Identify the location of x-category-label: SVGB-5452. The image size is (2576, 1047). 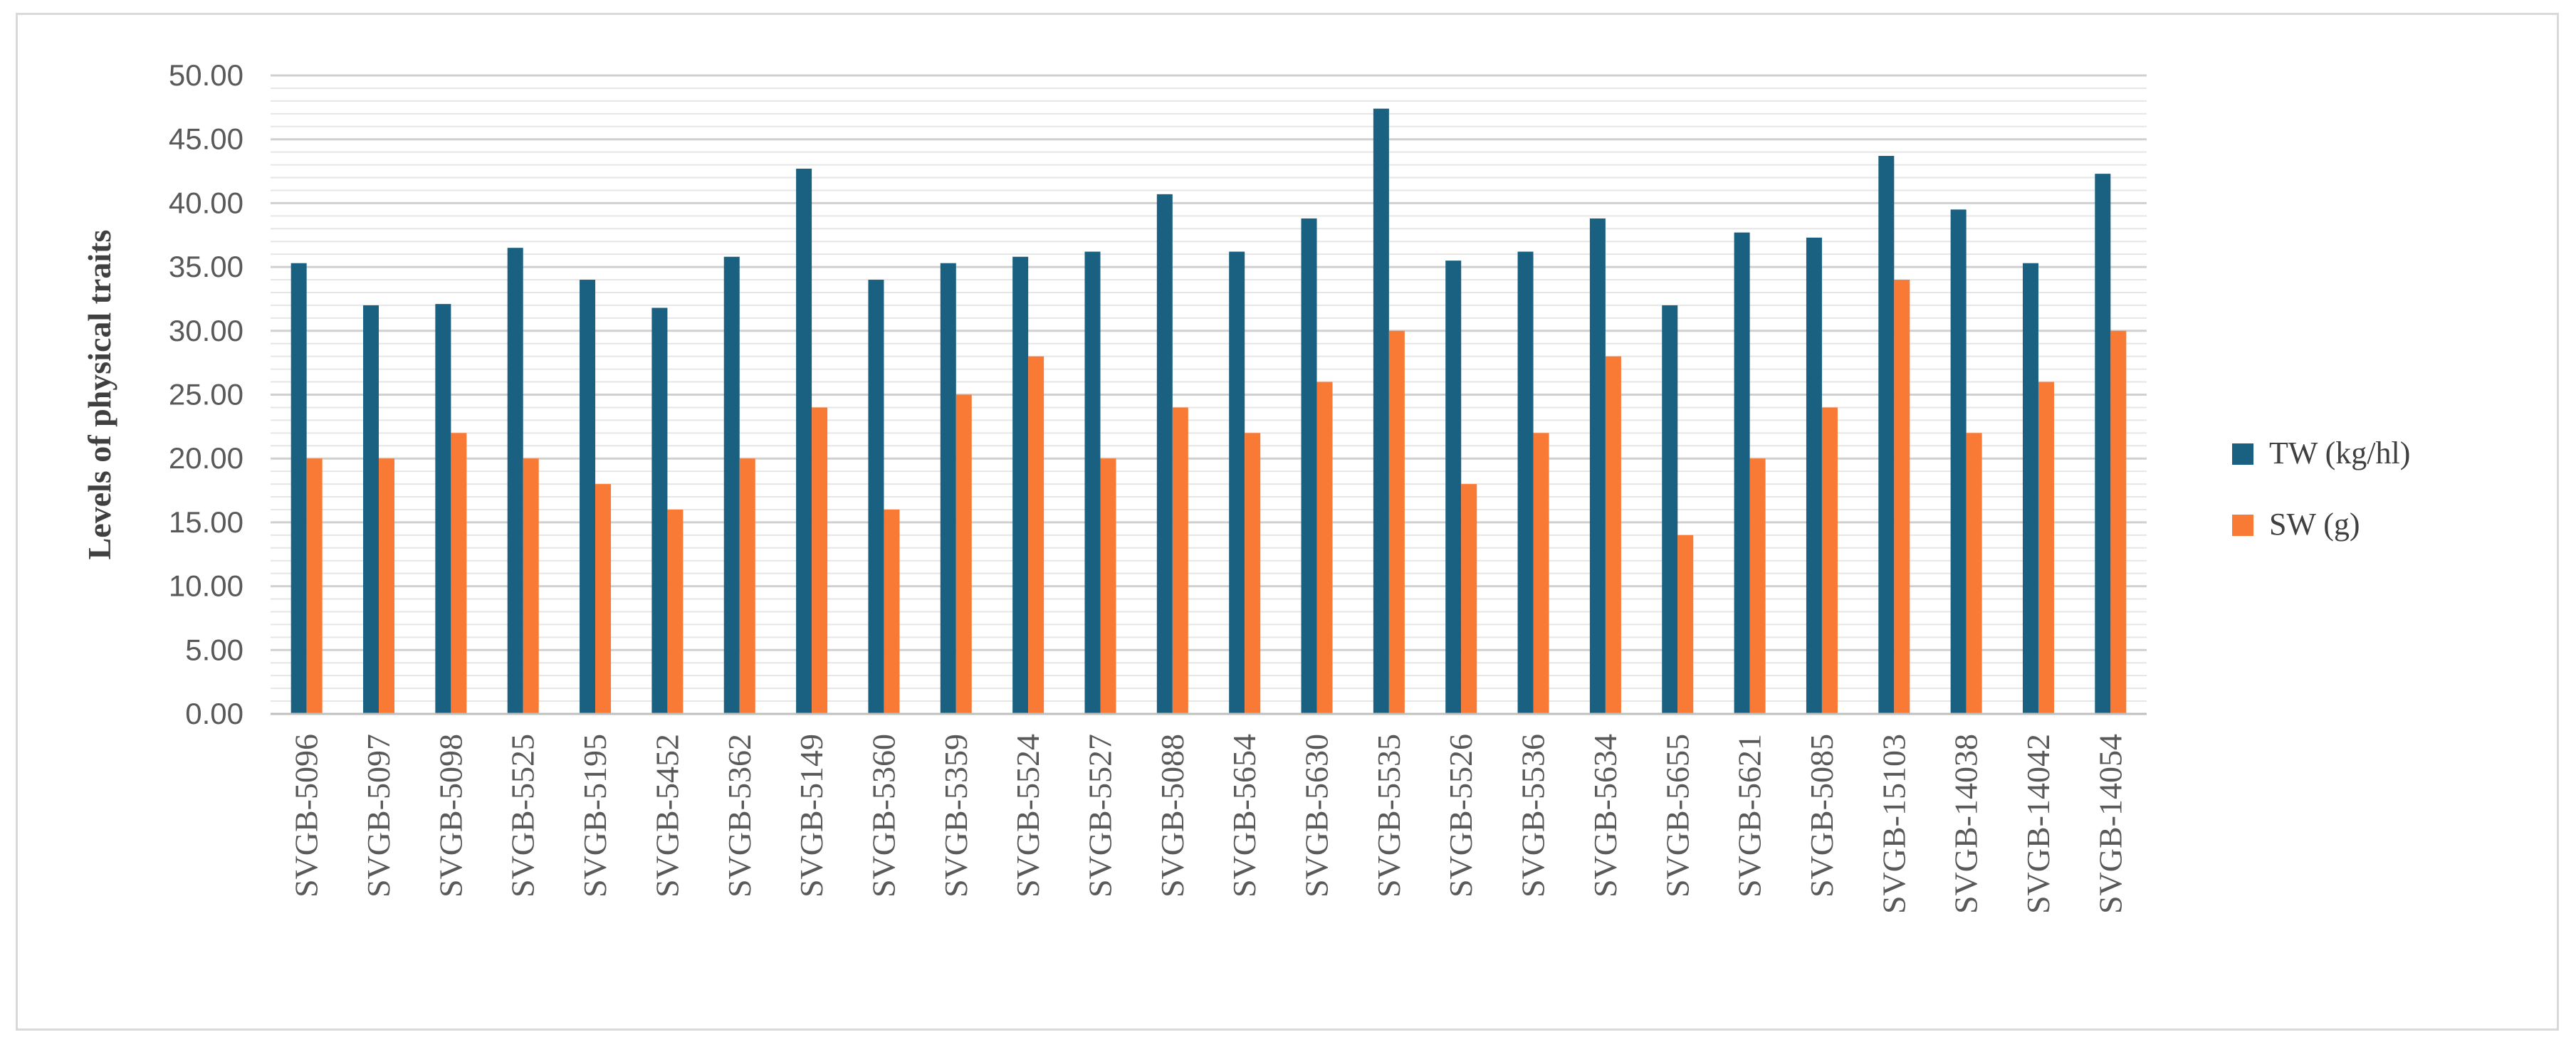
(667, 816).